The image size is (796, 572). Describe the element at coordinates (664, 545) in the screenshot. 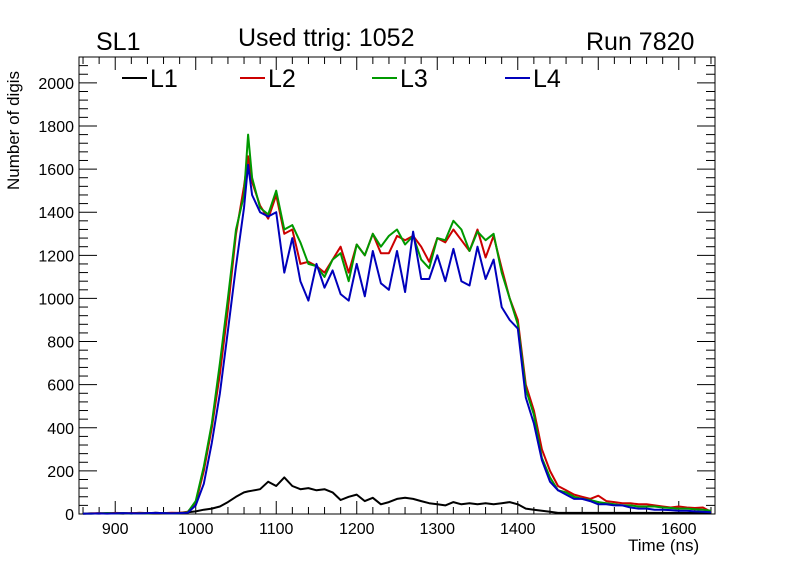

I see `x-axis-label: Time (ns)` at that location.